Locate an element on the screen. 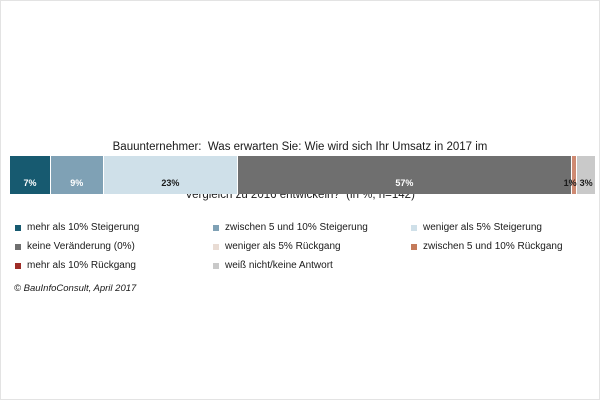  legend-item: mehr als 10% Rückgang is located at coordinates (114, 265).